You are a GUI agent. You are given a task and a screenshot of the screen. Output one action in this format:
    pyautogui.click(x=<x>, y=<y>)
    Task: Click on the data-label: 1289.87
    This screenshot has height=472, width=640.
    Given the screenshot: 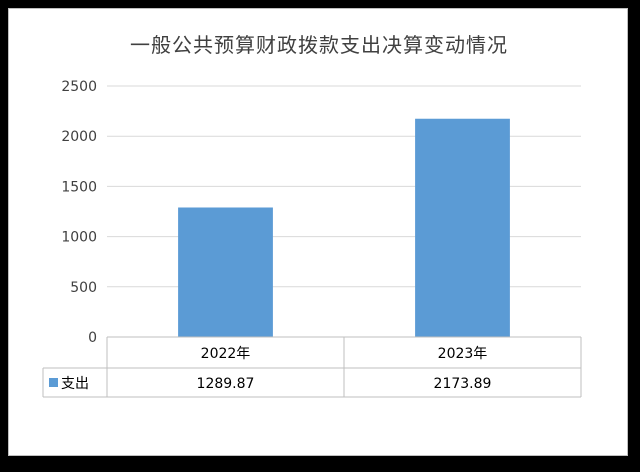 What is the action you would take?
    pyautogui.click(x=226, y=384)
    